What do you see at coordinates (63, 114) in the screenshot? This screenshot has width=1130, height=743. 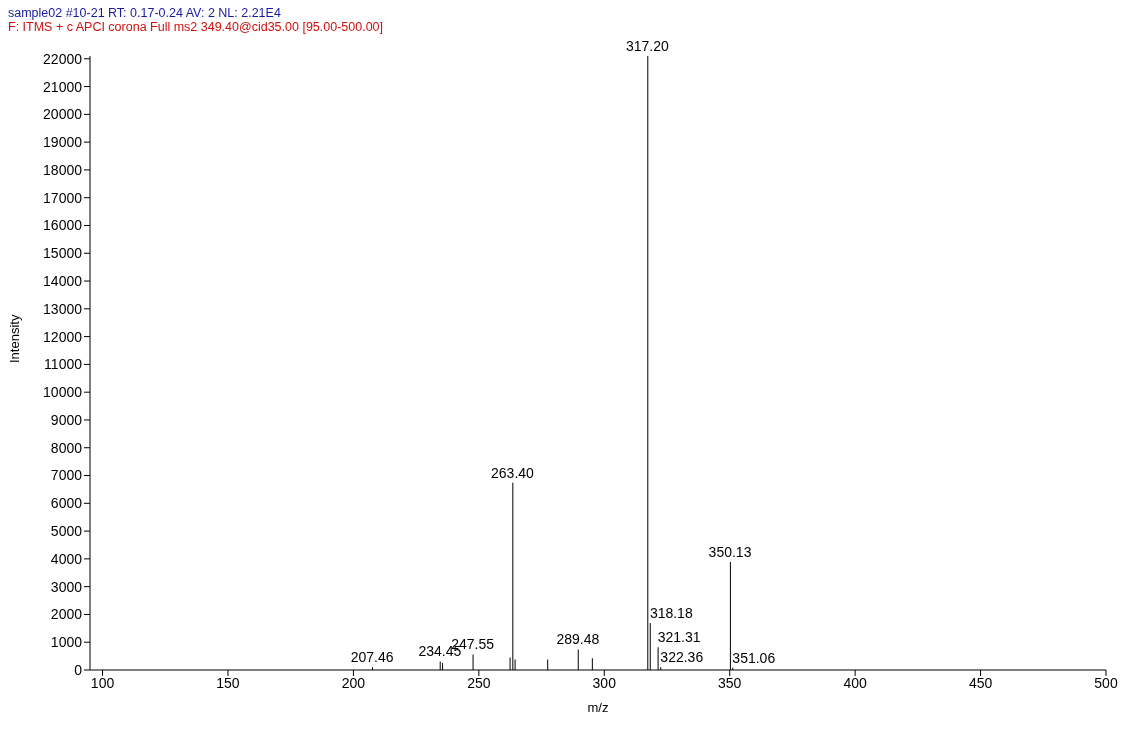 I see `y-tick-label: 20000` at bounding box center [63, 114].